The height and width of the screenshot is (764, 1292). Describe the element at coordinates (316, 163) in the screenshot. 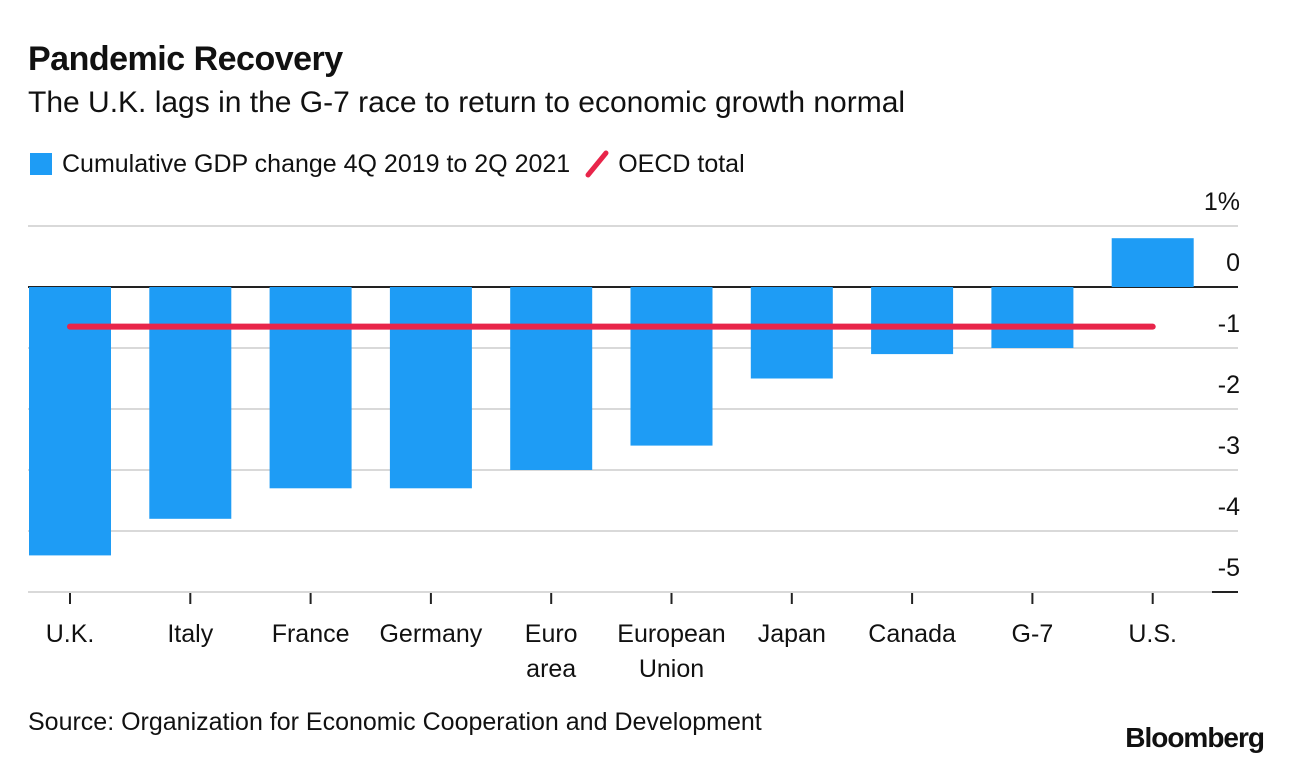

I see `legend-bar-label: Cumulative GDP change 4Q 2019 to 2Q 2021` at that location.